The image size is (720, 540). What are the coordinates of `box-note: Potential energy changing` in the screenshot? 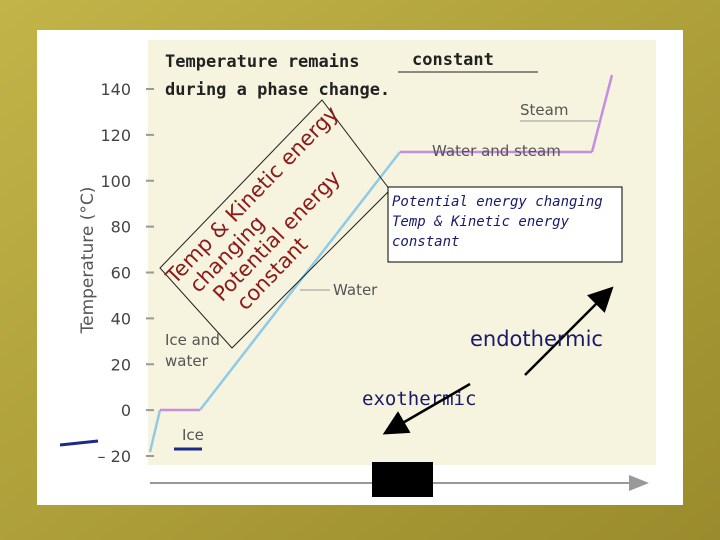 It's located at (497, 202).